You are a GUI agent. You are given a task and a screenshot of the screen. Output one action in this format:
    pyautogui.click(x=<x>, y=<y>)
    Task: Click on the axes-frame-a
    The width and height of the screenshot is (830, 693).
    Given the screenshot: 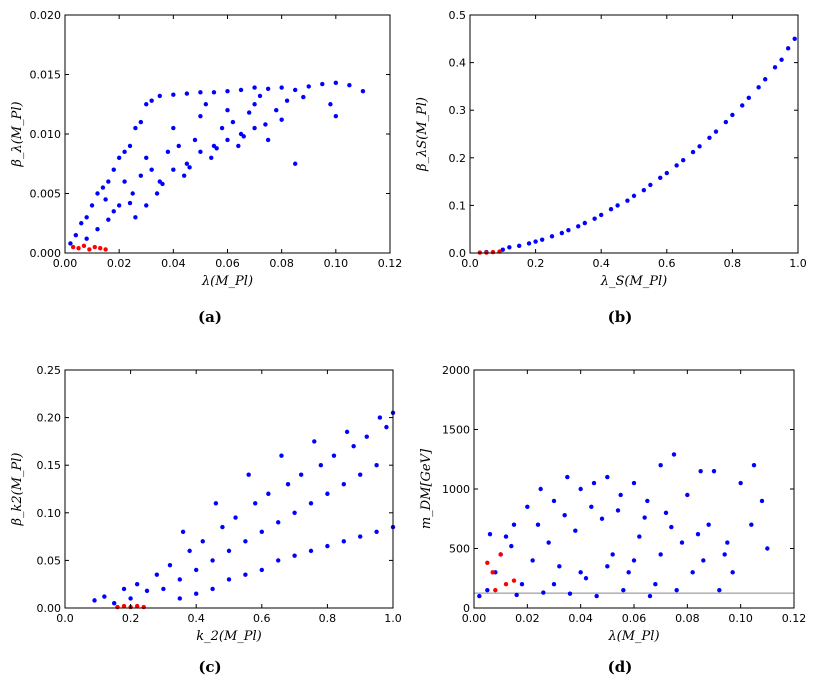 What is the action you would take?
    pyautogui.click(x=227, y=134)
    